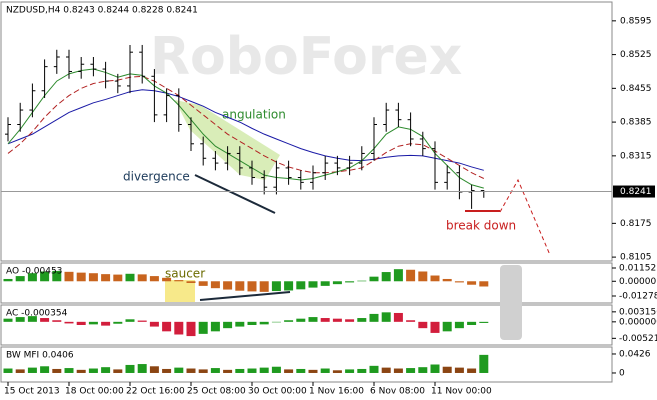 Image resolution: width=657 pixels, height=400 pixels. Describe the element at coordinates (635, 354) in the screenshot. I see `y-tick-label: 0.0426` at that location.